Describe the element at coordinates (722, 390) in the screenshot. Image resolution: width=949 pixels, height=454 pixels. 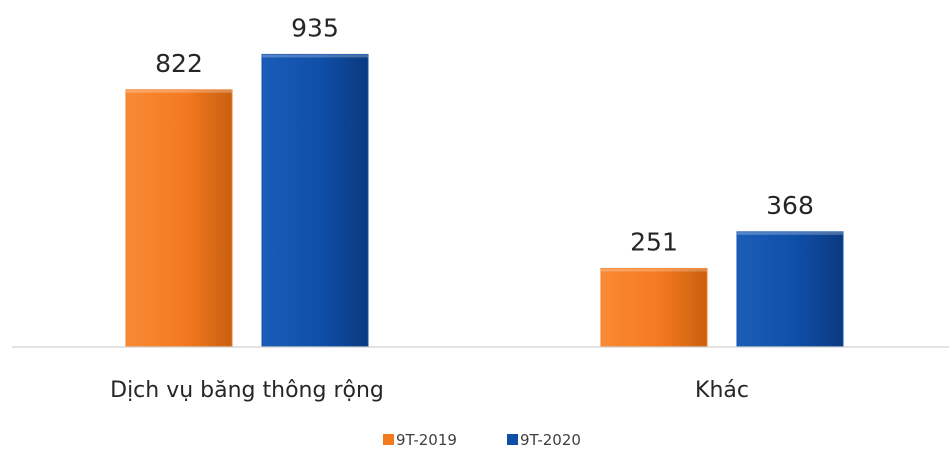
I see `category-label: Khác` at that location.